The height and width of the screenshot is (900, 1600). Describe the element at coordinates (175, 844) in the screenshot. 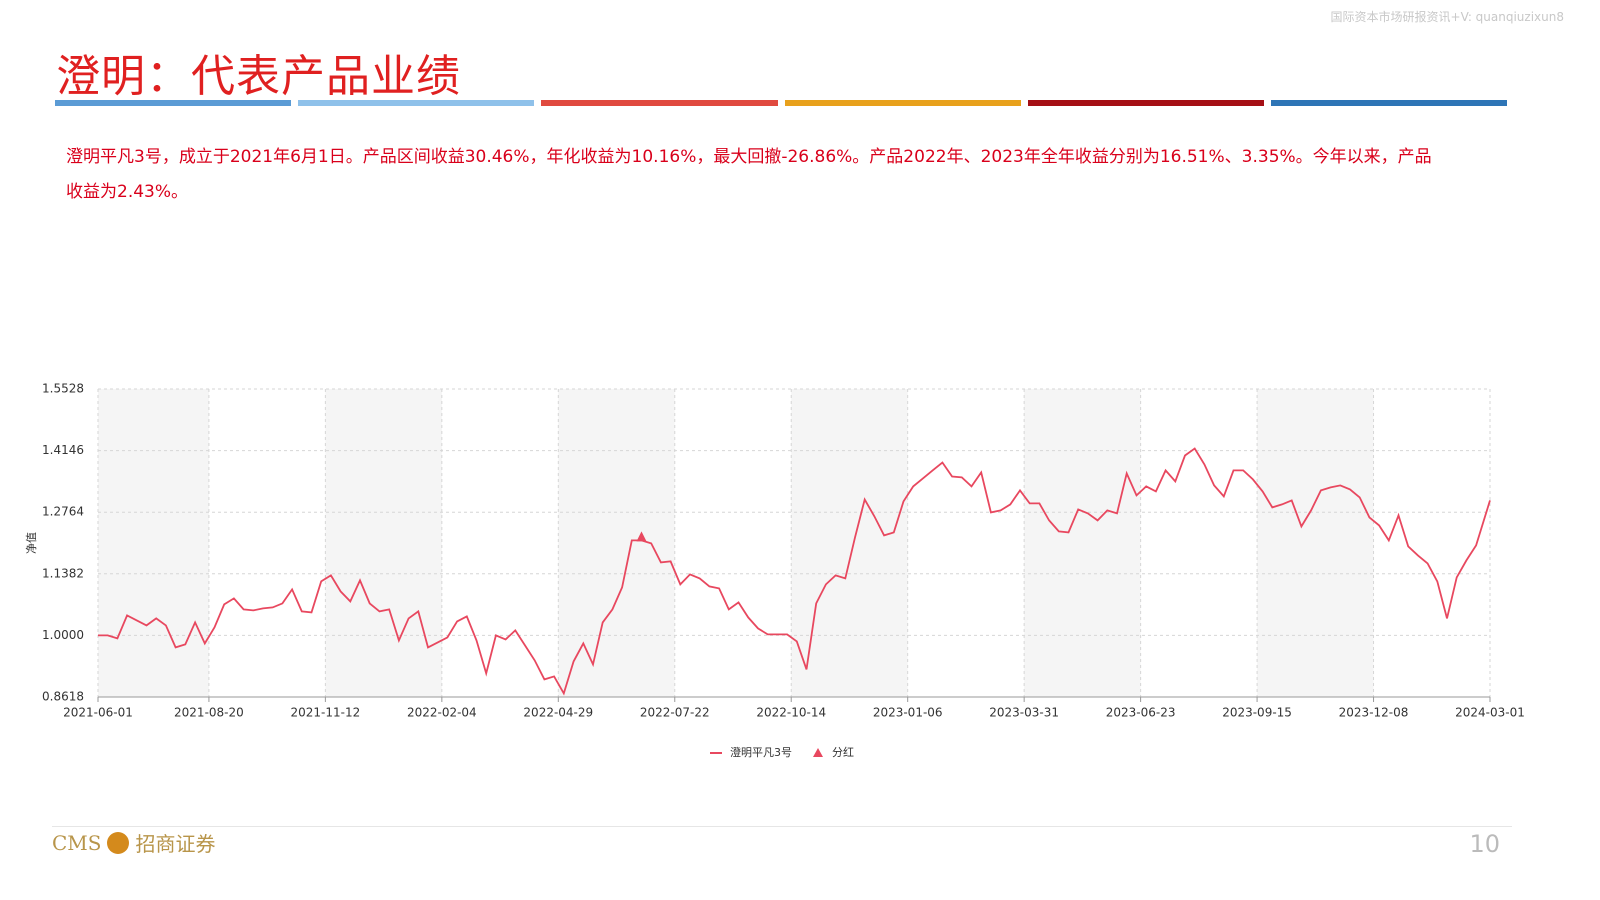

I see `logo-cn: 招商证券` at that location.